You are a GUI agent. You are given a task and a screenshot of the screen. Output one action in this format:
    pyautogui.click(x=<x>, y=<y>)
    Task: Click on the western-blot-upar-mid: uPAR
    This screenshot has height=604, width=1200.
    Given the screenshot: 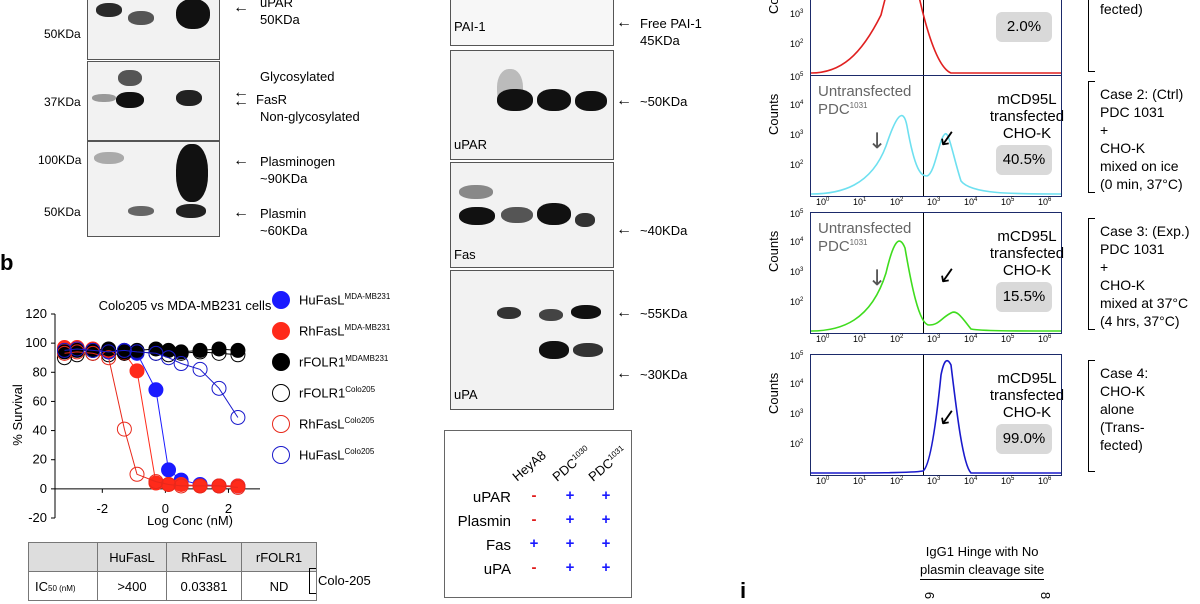 What is the action you would take?
    pyautogui.click(x=532, y=105)
    